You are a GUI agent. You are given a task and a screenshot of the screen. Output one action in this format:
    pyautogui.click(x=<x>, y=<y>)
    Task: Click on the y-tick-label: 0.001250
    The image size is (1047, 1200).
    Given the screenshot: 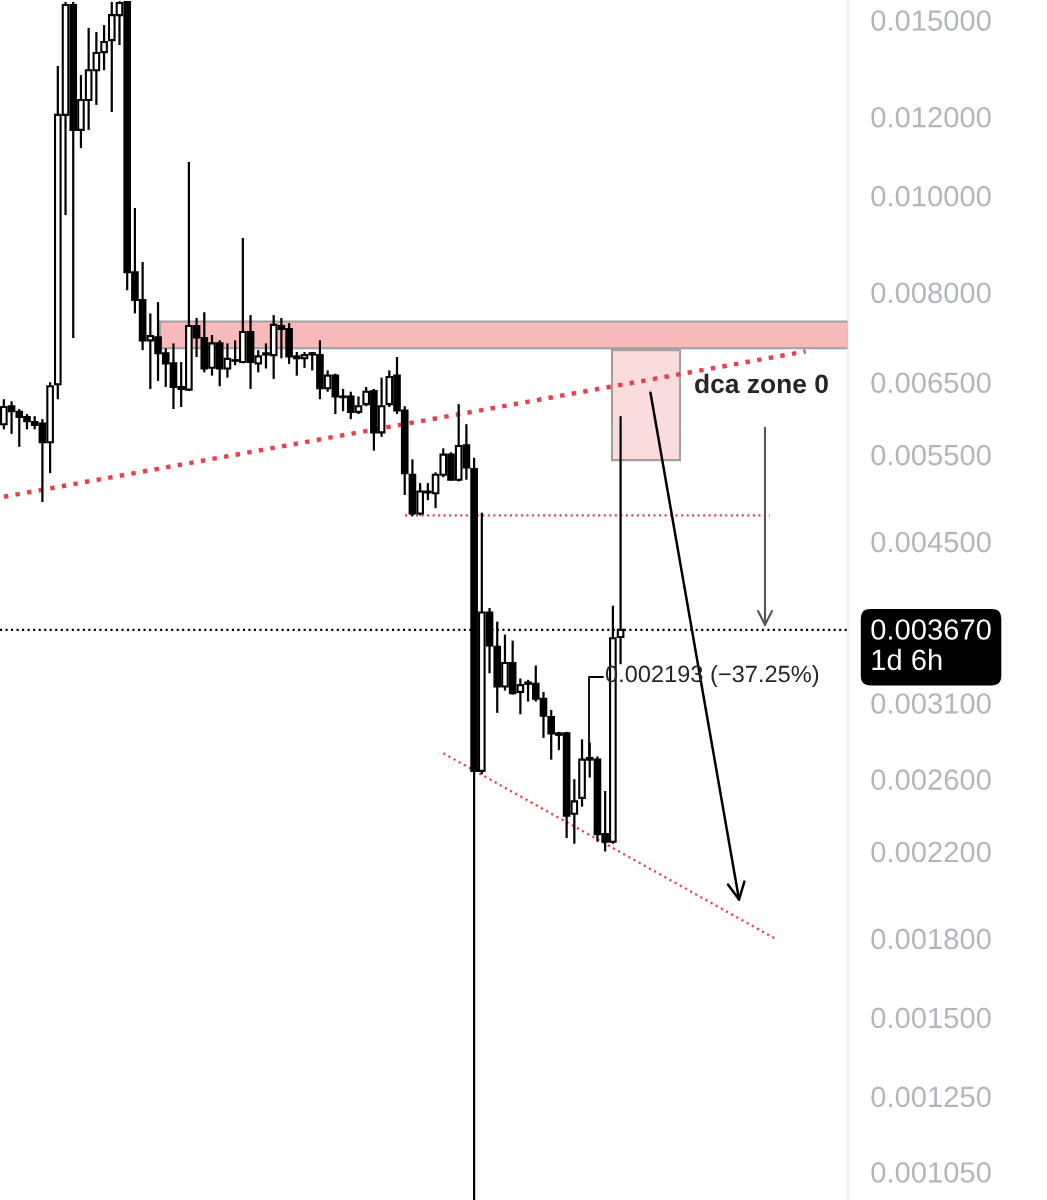 What is the action you would take?
    pyautogui.click(x=931, y=1097)
    